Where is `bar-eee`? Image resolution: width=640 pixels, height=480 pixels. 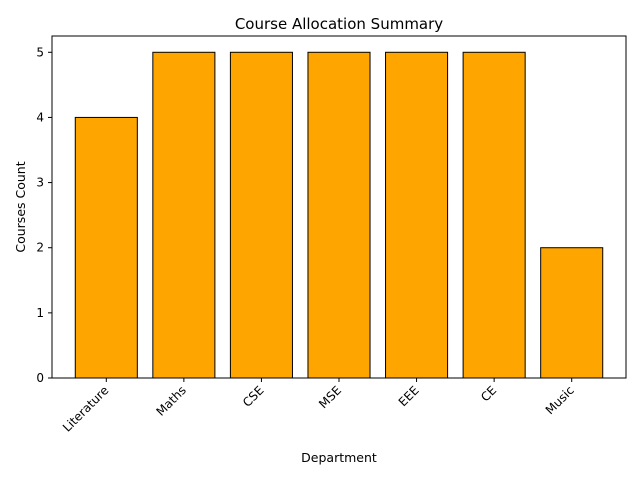 bar-eee is located at coordinates (417, 215).